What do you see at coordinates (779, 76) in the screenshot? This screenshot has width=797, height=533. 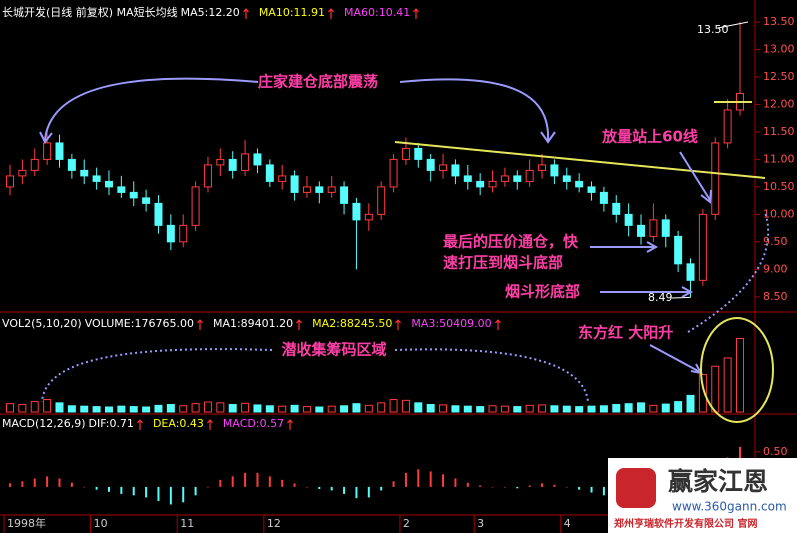 I see `y-tick-label: 12.50` at bounding box center [779, 76].